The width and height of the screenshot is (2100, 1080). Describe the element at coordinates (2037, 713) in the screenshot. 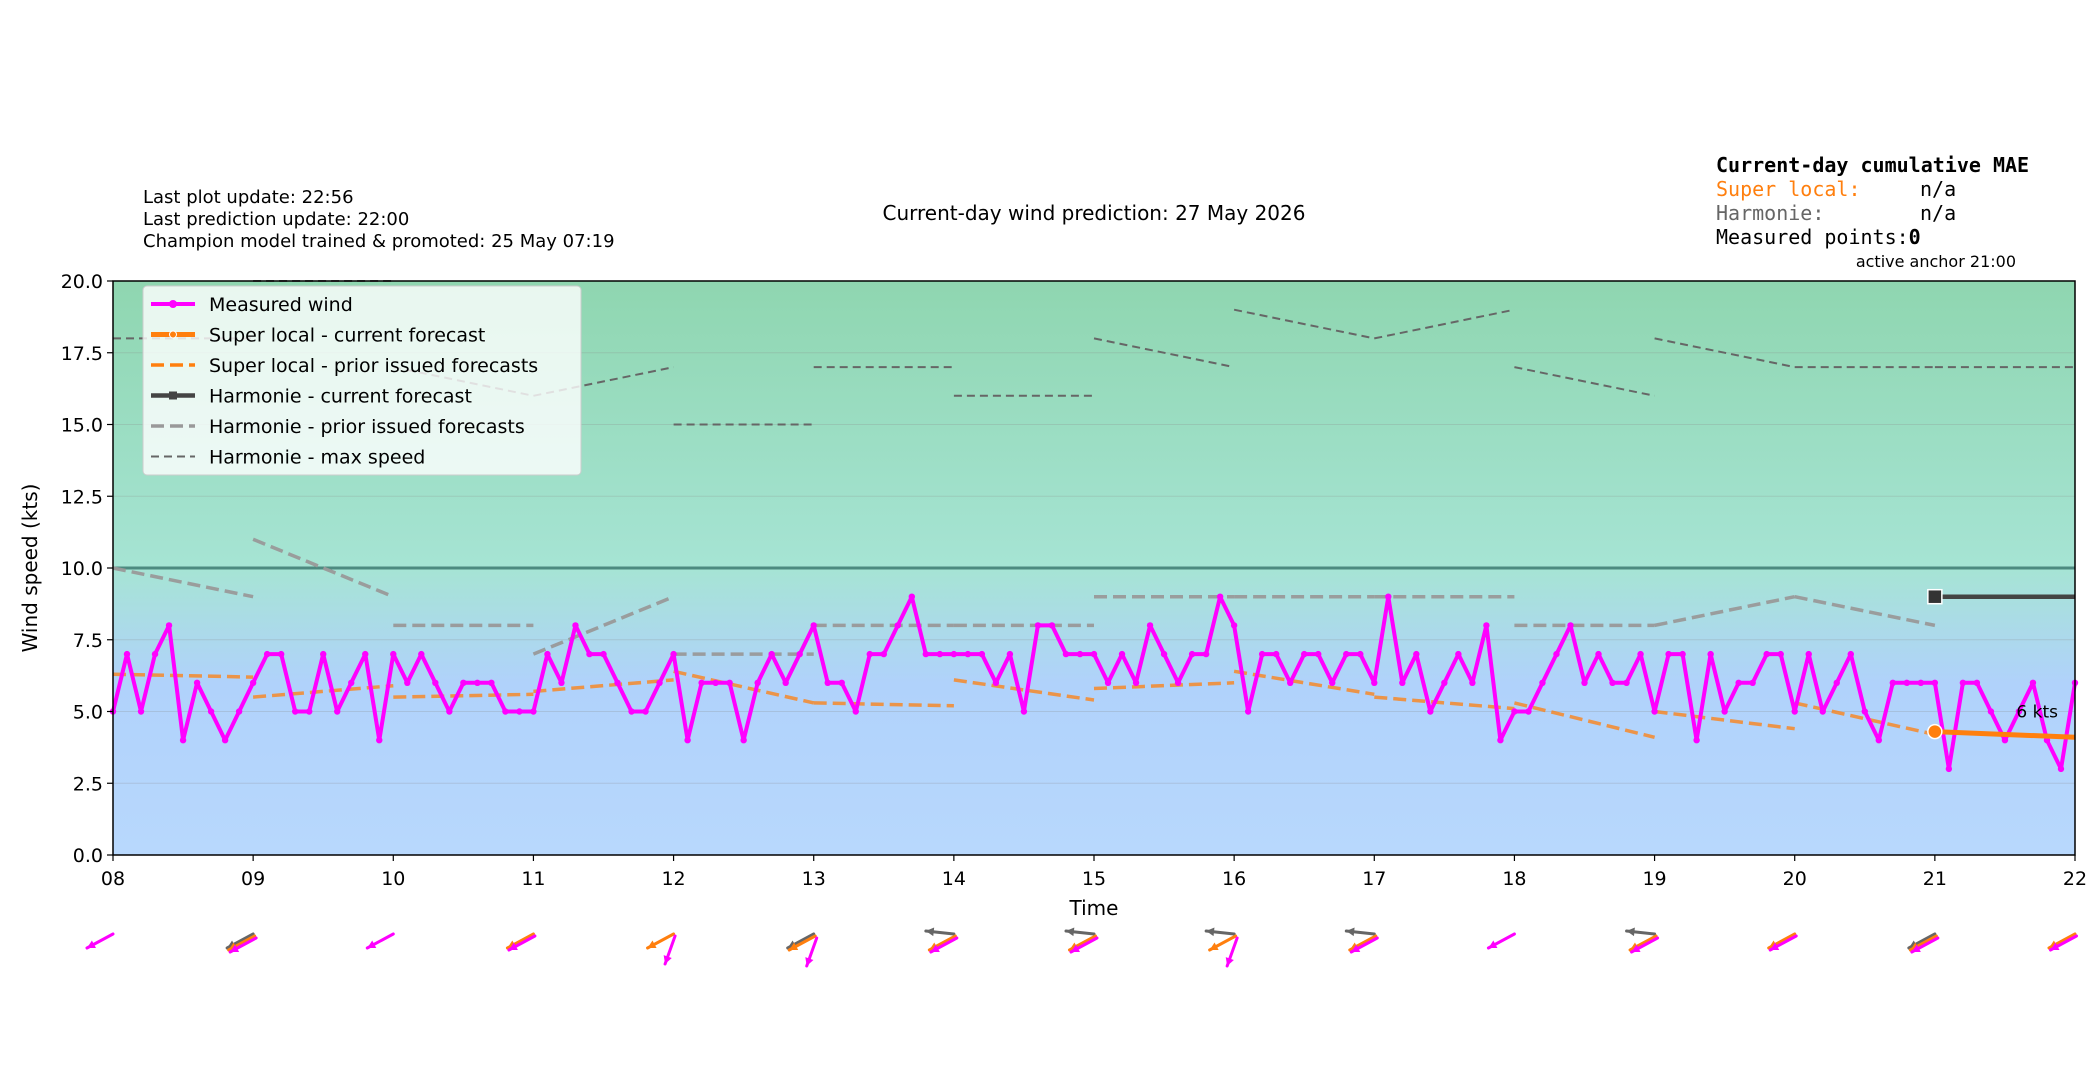

I see `kts-annotation: 6 kts` at that location.